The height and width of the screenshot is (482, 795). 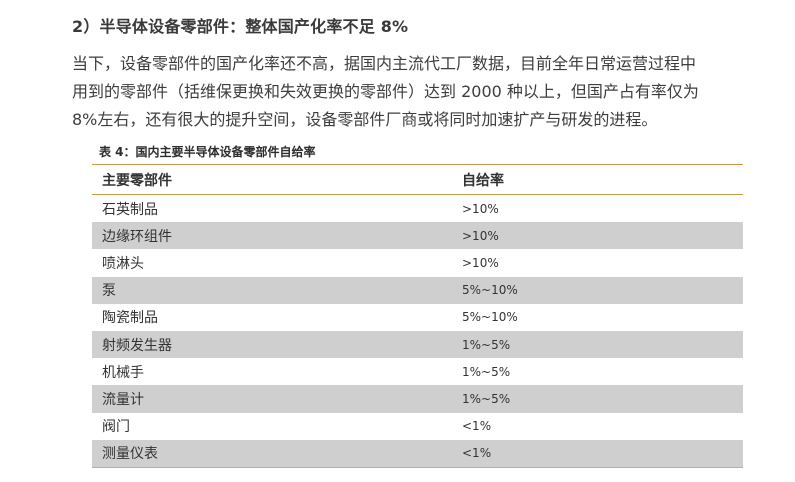 What do you see at coordinates (123, 372) in the screenshot?
I see `part-name-cell: 机械手` at bounding box center [123, 372].